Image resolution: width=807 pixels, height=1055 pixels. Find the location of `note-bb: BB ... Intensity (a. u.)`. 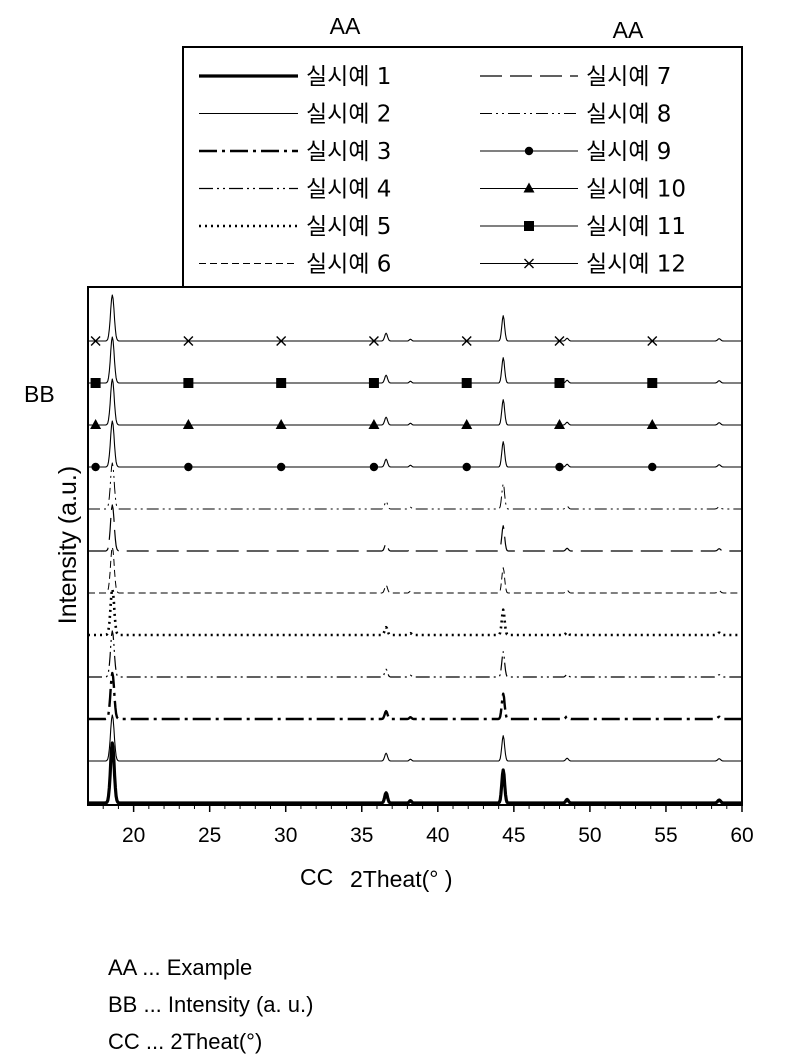

note-bb: BB ... Intensity (a. u.) is located at coordinates (210, 1005).